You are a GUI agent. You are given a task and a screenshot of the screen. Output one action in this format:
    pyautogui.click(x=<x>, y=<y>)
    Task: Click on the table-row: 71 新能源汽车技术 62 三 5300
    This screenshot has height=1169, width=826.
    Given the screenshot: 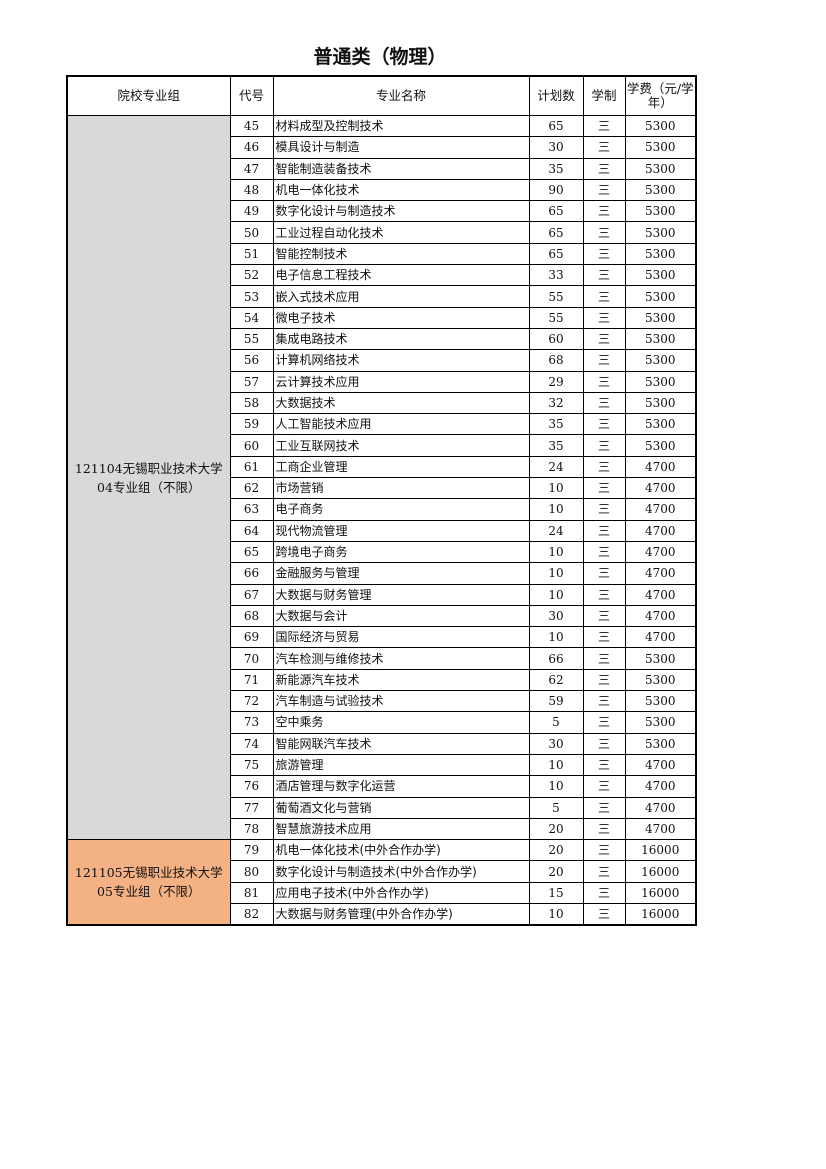 What is the action you would take?
    pyautogui.click(x=382, y=680)
    